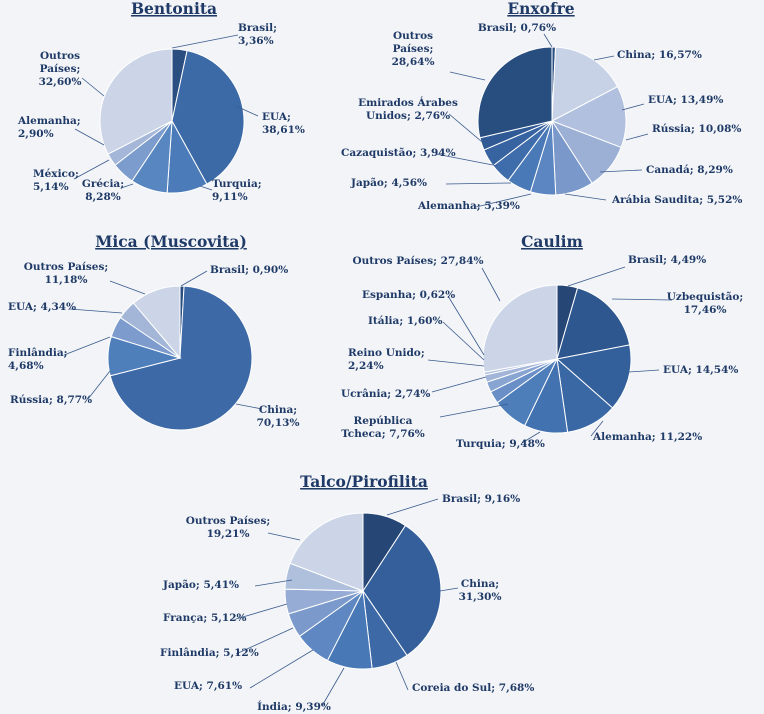 Image resolution: width=764 pixels, height=714 pixels. Describe the element at coordinates (685, 100) in the screenshot. I see `slice-label: EUA; 13,49%` at that location.